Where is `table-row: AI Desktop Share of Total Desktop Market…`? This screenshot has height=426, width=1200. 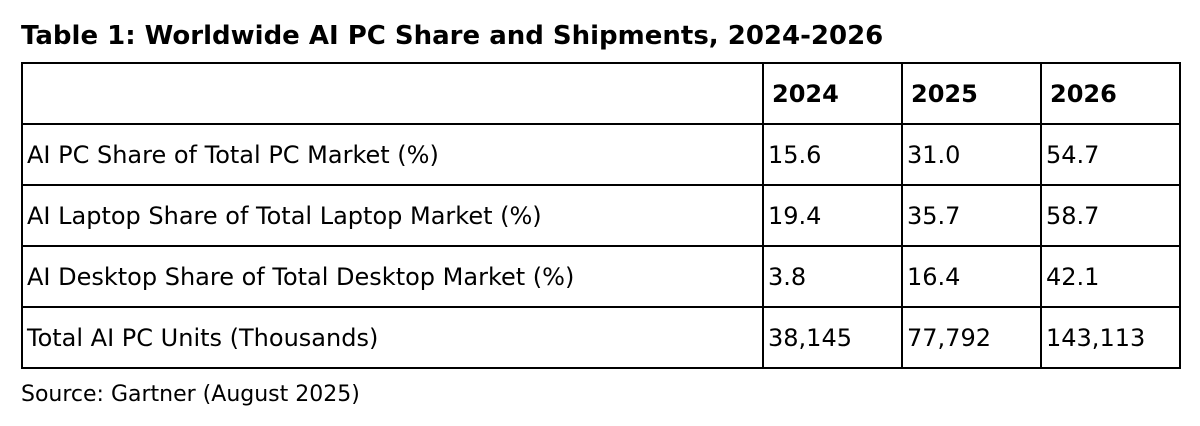 table-row: AI Desktop Share of Total Desktop Market… is located at coordinates (601, 276).